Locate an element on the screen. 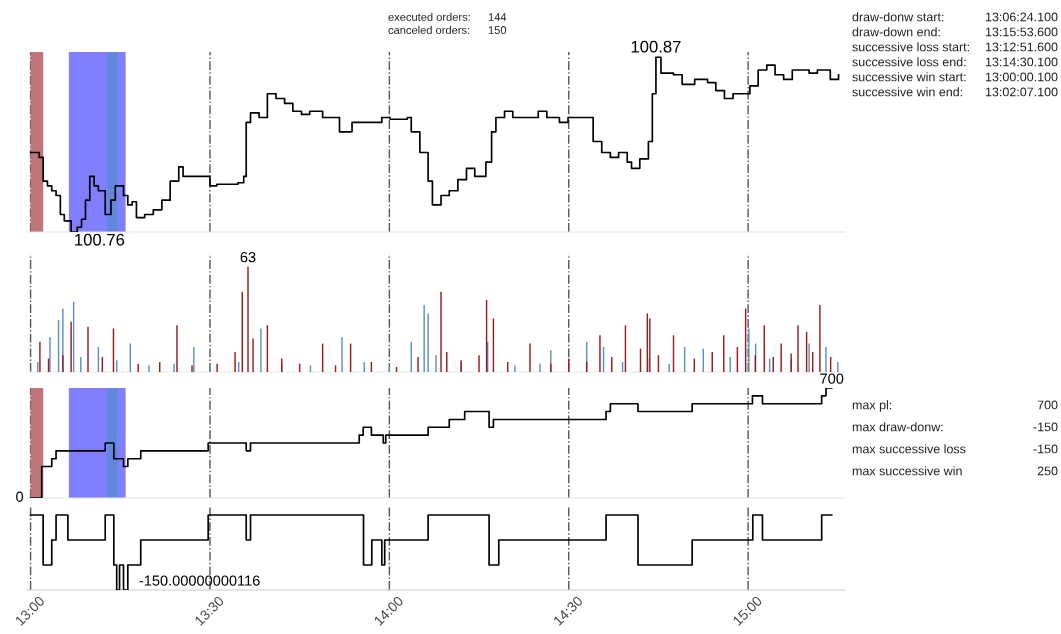 The width and height of the screenshot is (1061, 634). text: 13:14:30.100 is located at coordinates (1021, 62).